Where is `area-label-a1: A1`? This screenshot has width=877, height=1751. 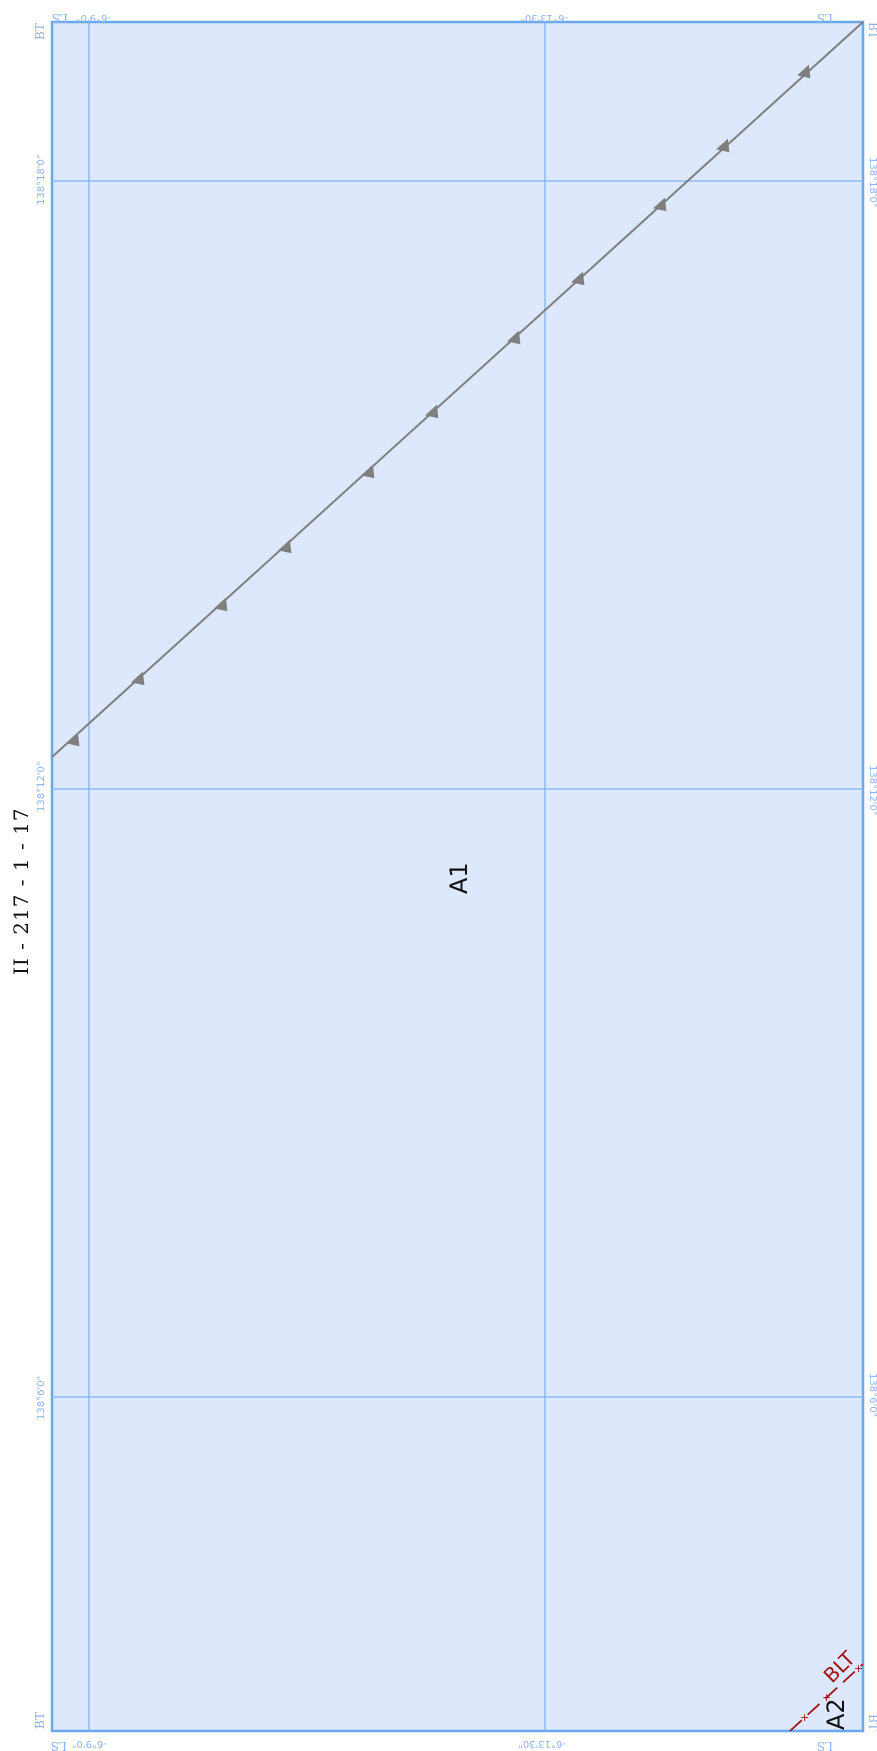
area-label-a1: A1 is located at coordinates (459, 878).